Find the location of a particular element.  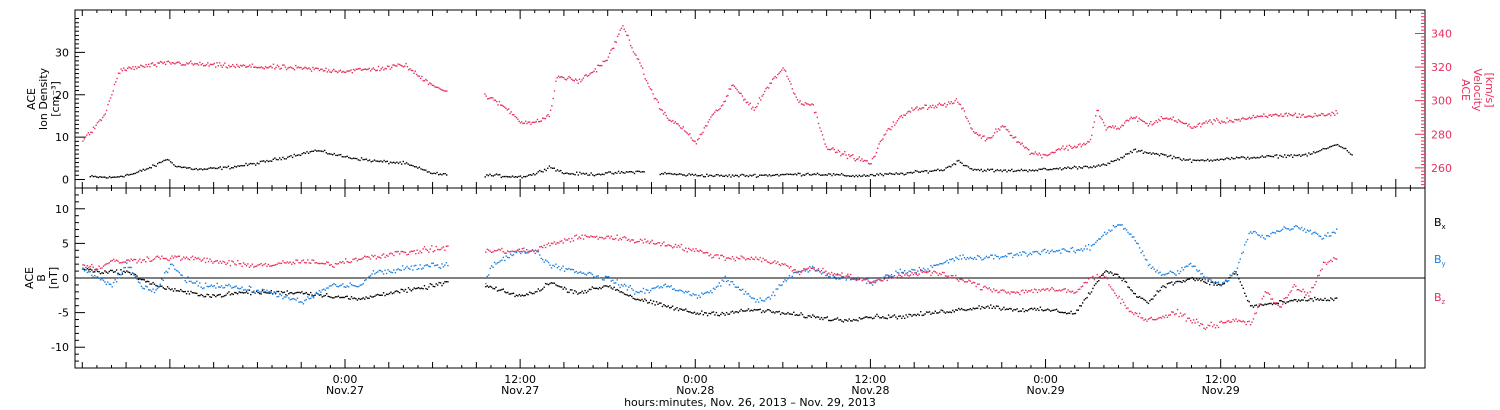

b-tick-label: -5 is located at coordinates (63, 313).